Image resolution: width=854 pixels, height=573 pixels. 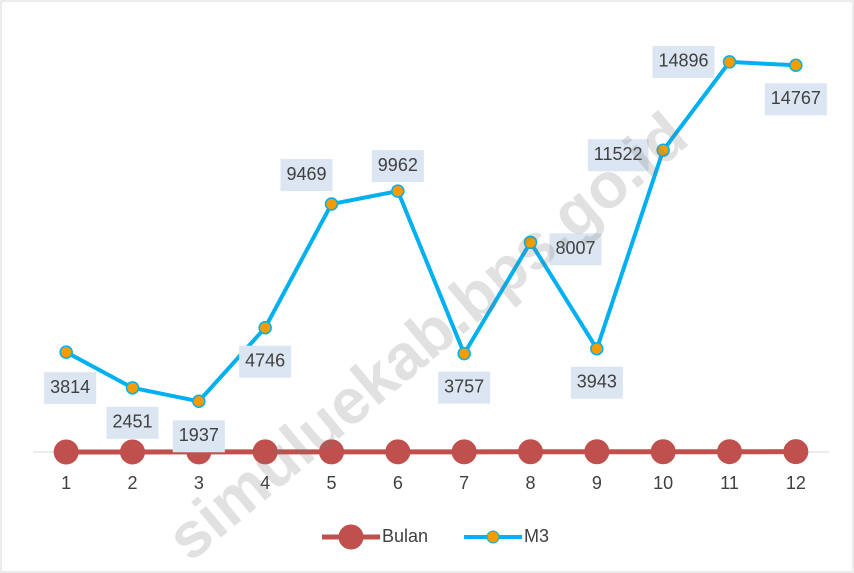 I want to click on data-label: 8007, so click(x=575, y=248).